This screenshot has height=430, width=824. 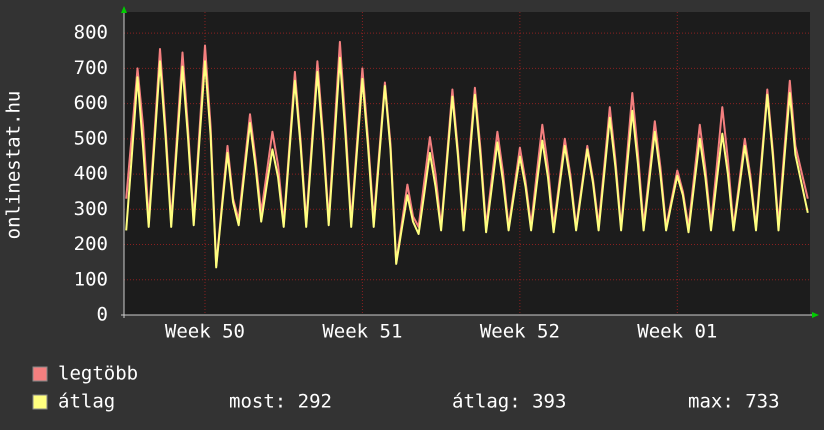 What do you see at coordinates (102, 315) in the screenshot?
I see `y-tick-label: 0` at bounding box center [102, 315].